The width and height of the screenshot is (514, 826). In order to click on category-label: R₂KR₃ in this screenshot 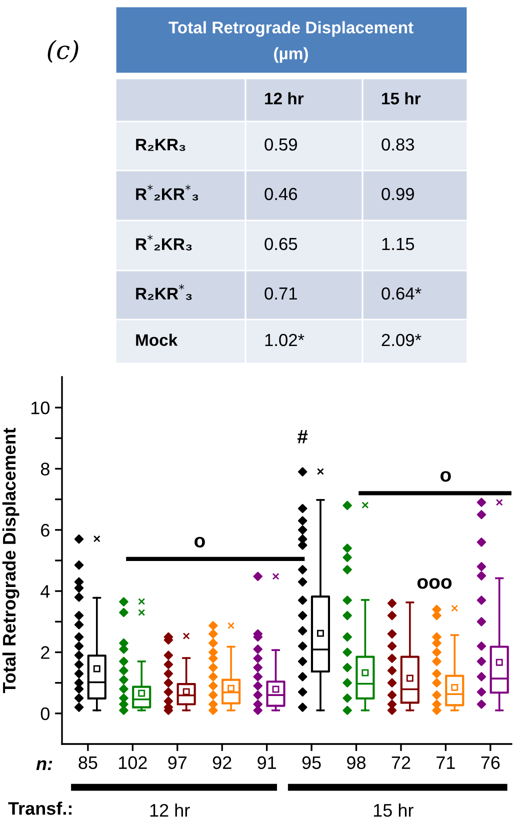, I will do `click(161, 144)`.